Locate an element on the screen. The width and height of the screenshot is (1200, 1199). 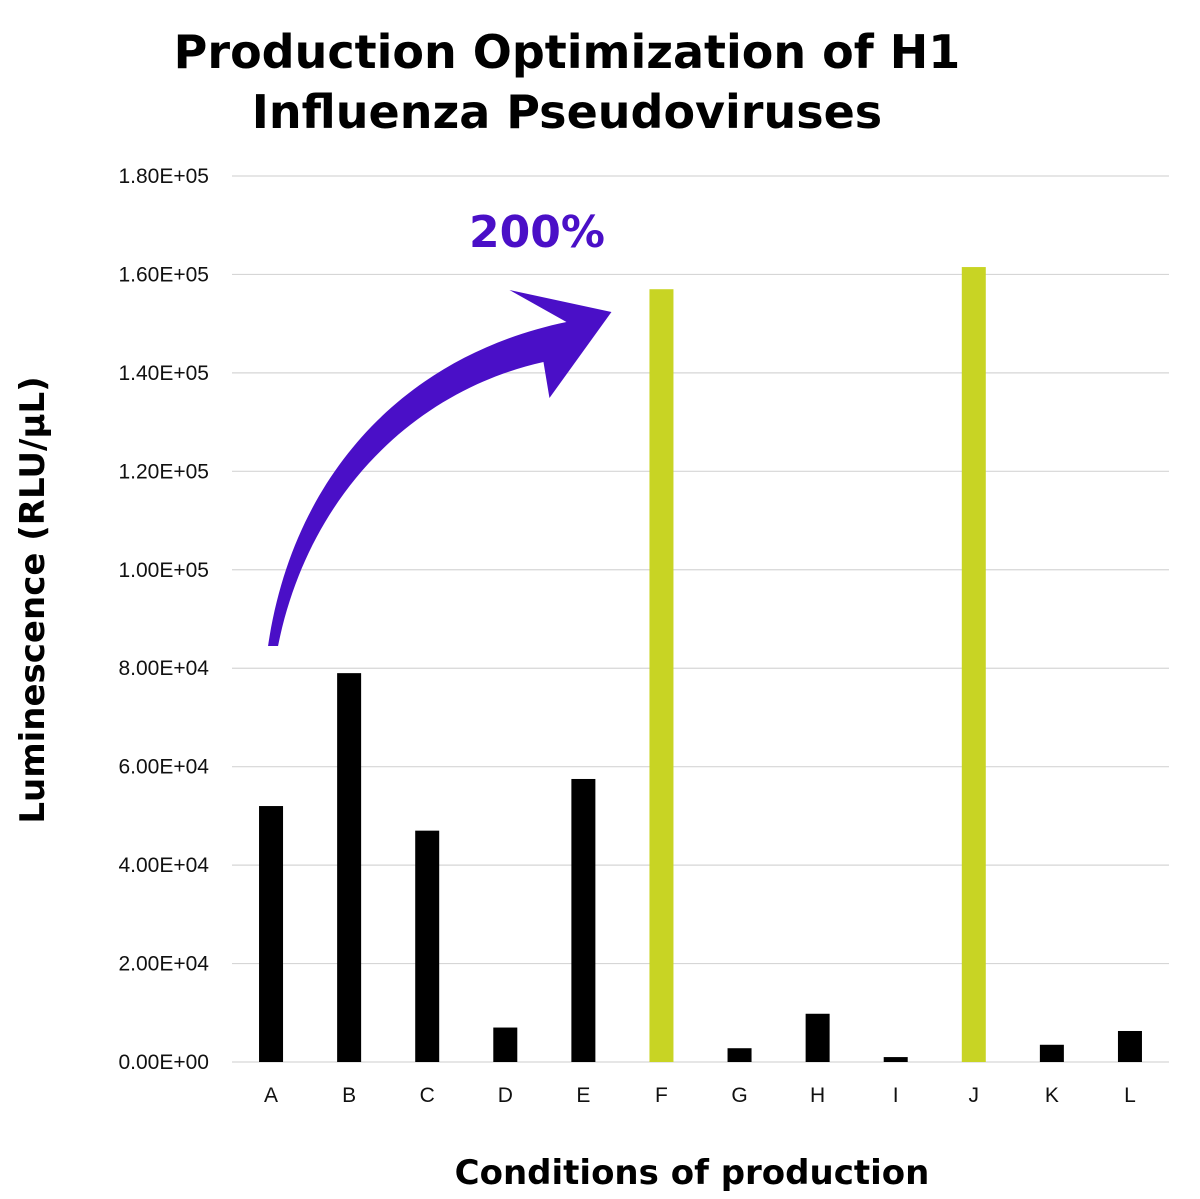
x-tick-label: B is located at coordinates (349, 1095).